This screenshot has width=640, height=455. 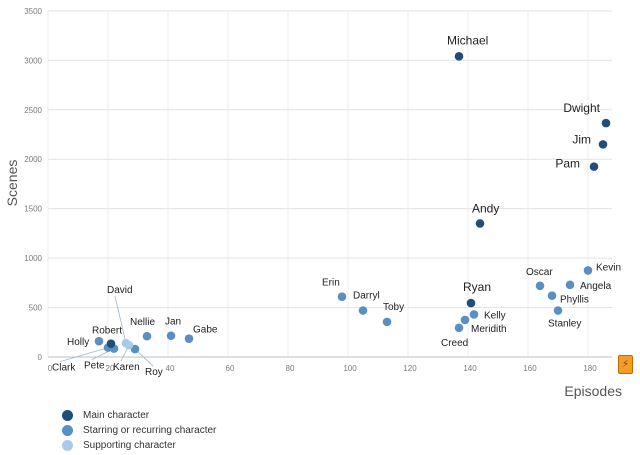 I want to click on label-holly: Holly, so click(x=78, y=342).